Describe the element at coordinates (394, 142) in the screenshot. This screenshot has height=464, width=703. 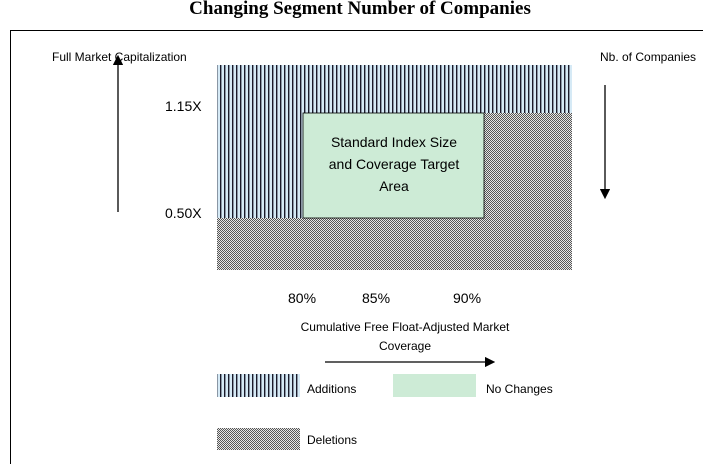
I see `target-label: Standard Index Size` at that location.